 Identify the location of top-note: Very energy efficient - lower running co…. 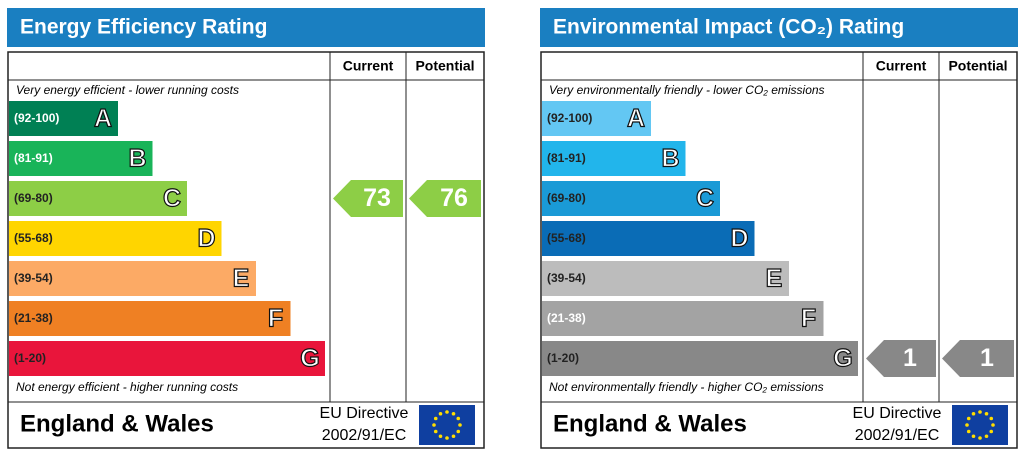
(127, 90).